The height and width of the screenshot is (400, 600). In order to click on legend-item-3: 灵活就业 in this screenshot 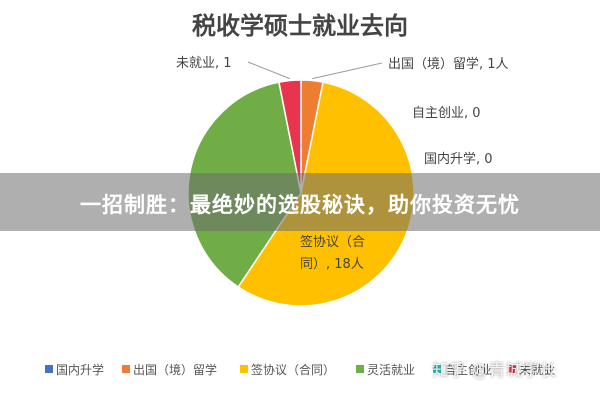, I will do `click(391, 370)`.